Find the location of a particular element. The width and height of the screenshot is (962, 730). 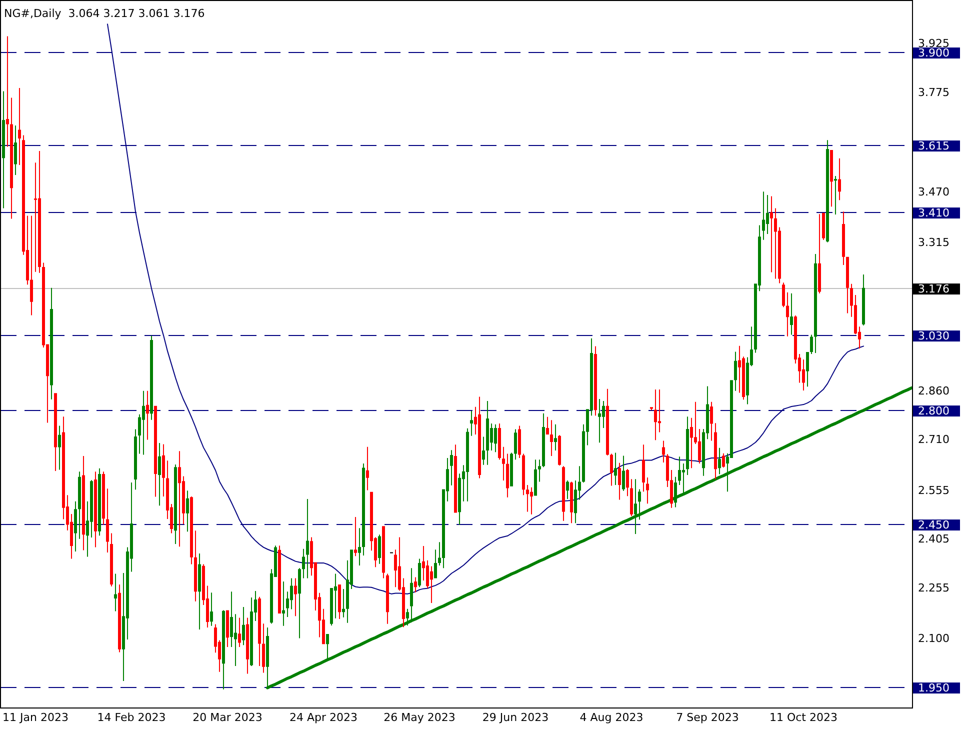

x-tick-label: 11 Oct 2023 is located at coordinates (803, 717).